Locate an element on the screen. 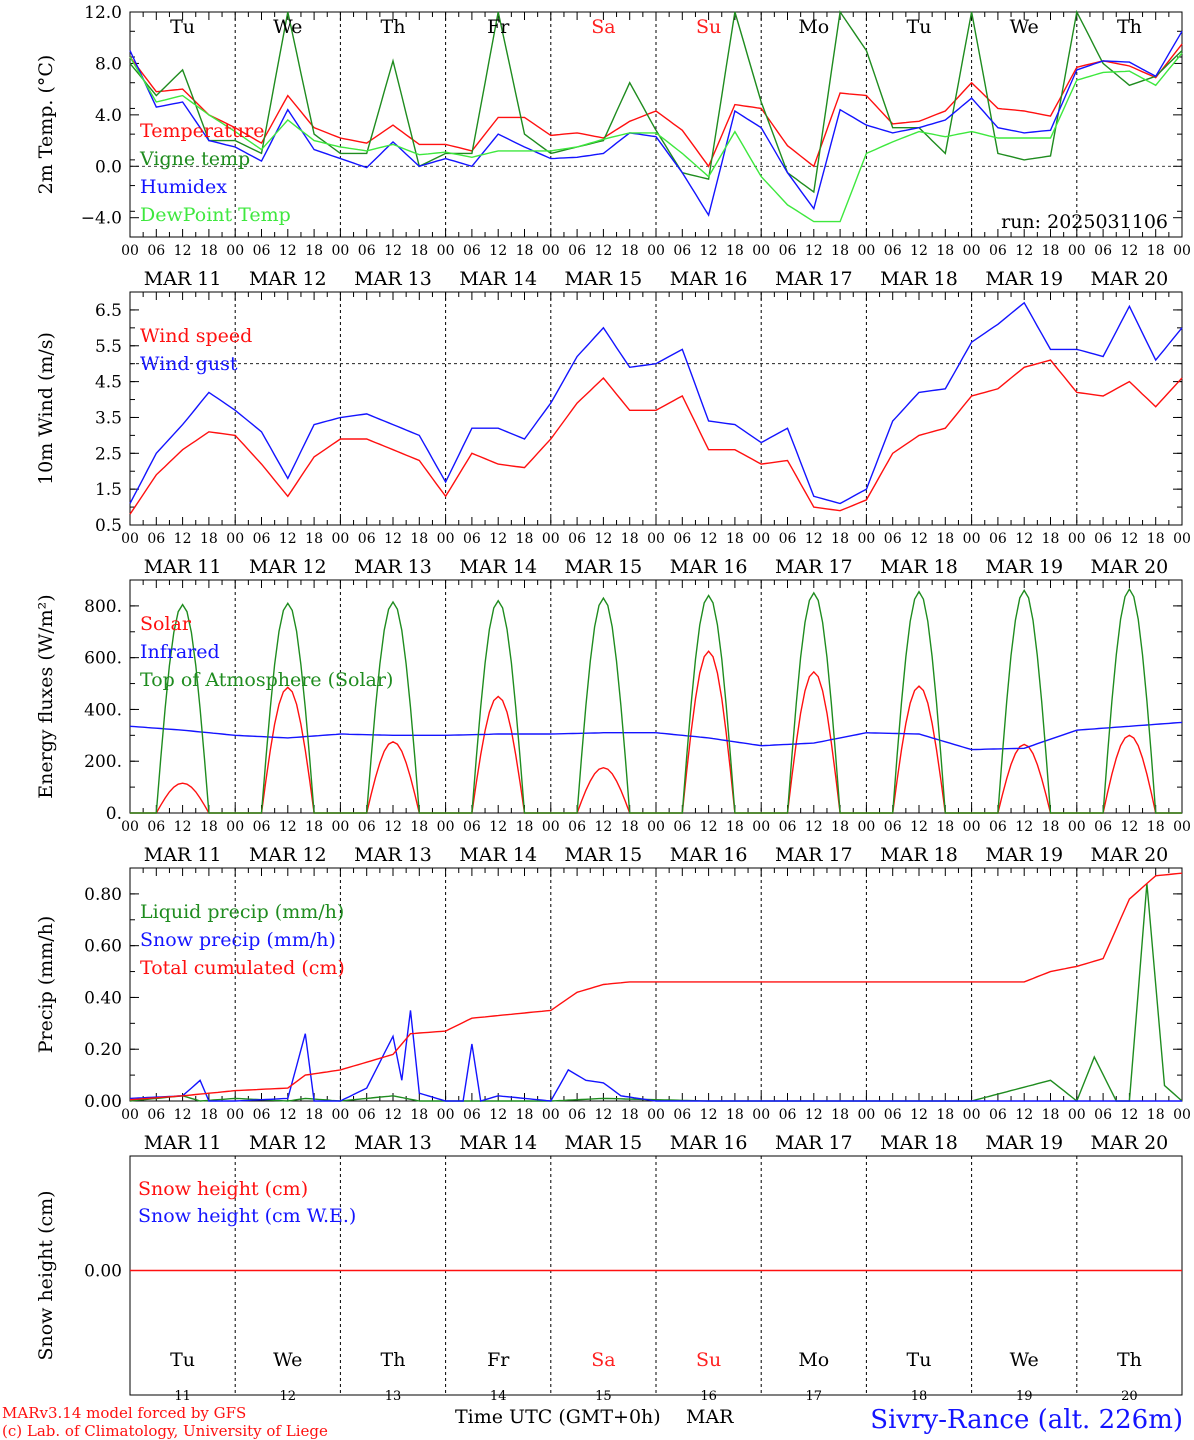 The image size is (1194, 1440). y-tick-label: 0.00 is located at coordinates (103, 1102).